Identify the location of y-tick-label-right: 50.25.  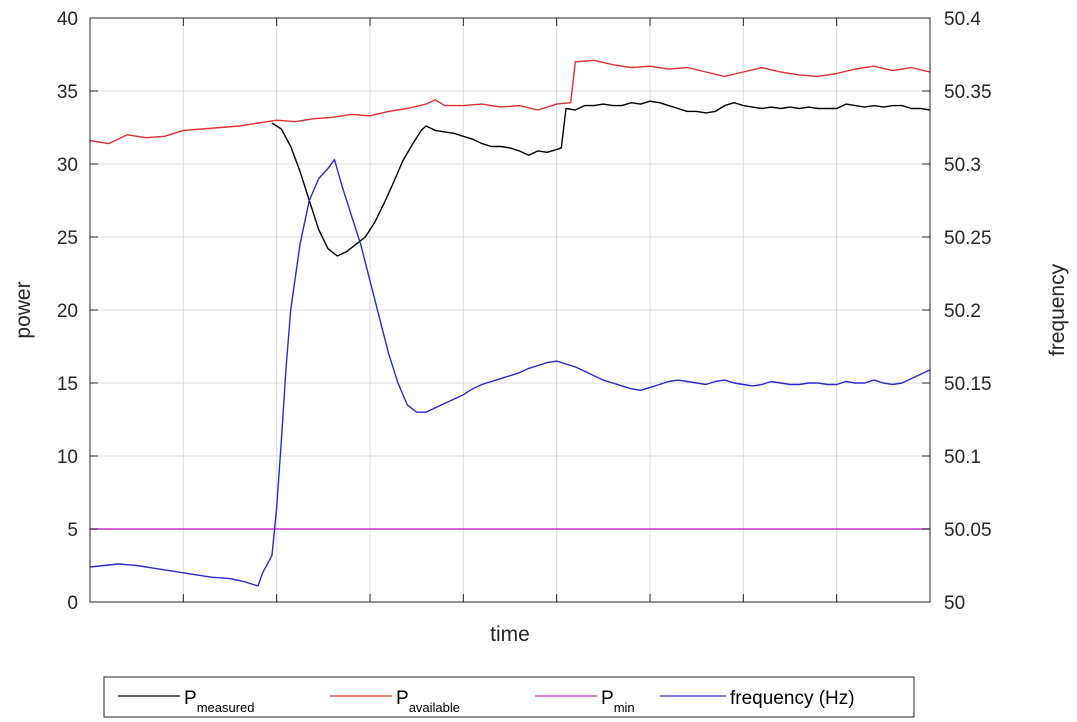
(968, 238).